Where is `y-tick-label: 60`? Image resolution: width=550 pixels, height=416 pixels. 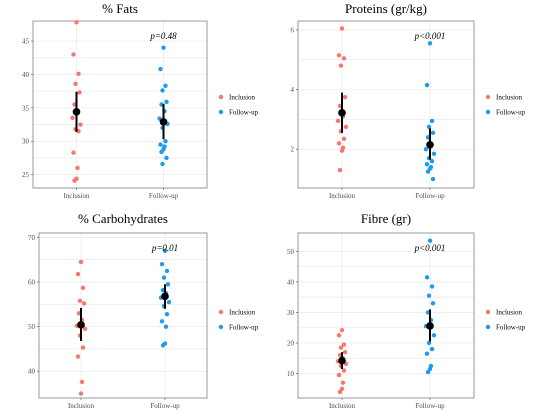
y-tick-label: 60 is located at coordinates (32, 283).